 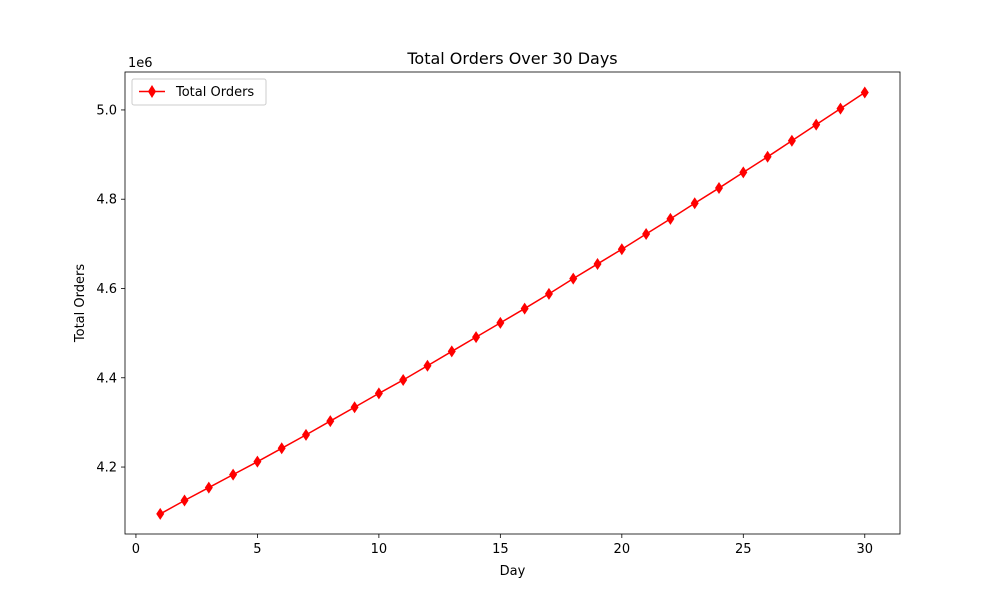 What do you see at coordinates (622, 549) in the screenshot?
I see `x-tick-label: 20` at bounding box center [622, 549].